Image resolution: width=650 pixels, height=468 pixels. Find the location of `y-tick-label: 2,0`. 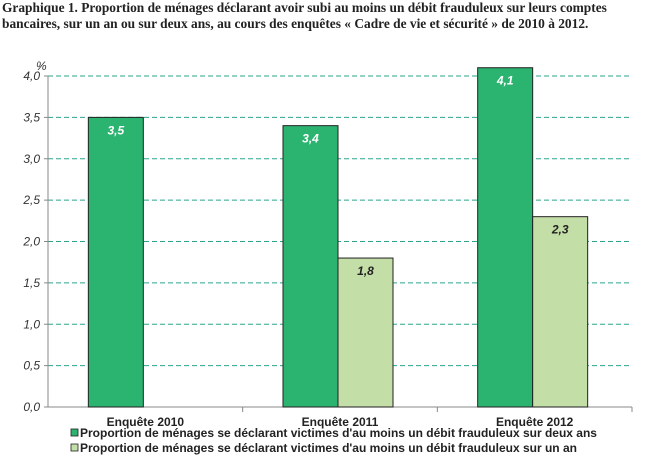

y-tick-label: 2,0 is located at coordinates (31, 242).